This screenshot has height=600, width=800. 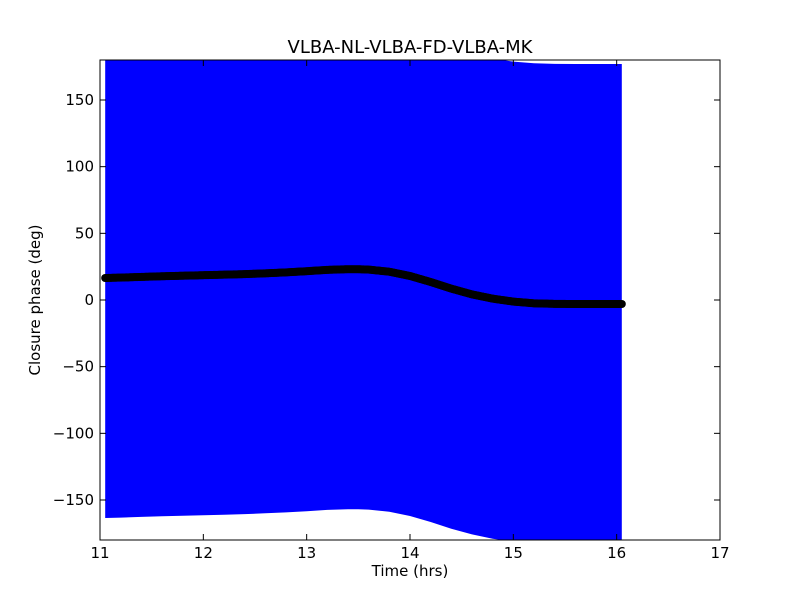 I want to click on data-points-layer, so click(x=363, y=286).